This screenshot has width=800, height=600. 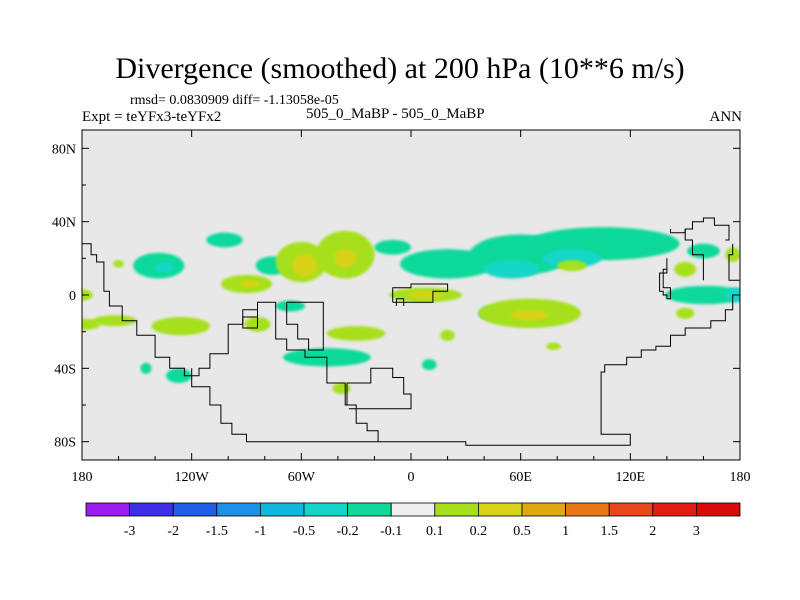 I want to click on experiment-label: Expt = teYFx3-teYFx2, so click(x=152, y=117).